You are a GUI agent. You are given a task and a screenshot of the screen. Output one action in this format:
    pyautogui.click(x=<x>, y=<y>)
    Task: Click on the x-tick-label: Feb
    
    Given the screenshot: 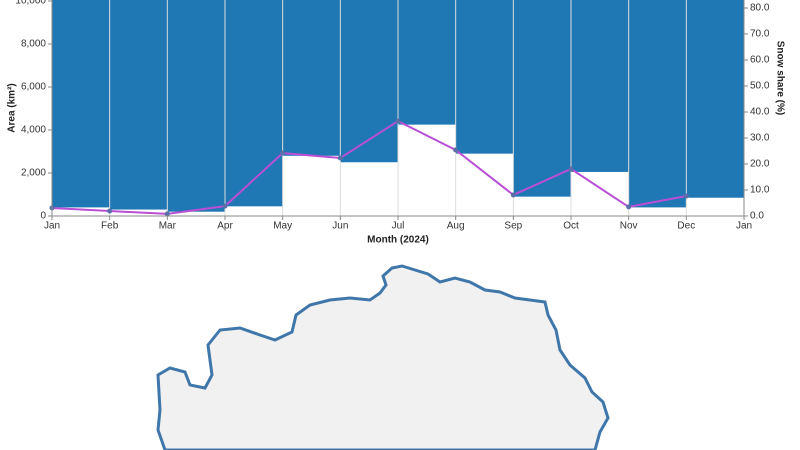 What is the action you would take?
    pyautogui.click(x=110, y=226)
    